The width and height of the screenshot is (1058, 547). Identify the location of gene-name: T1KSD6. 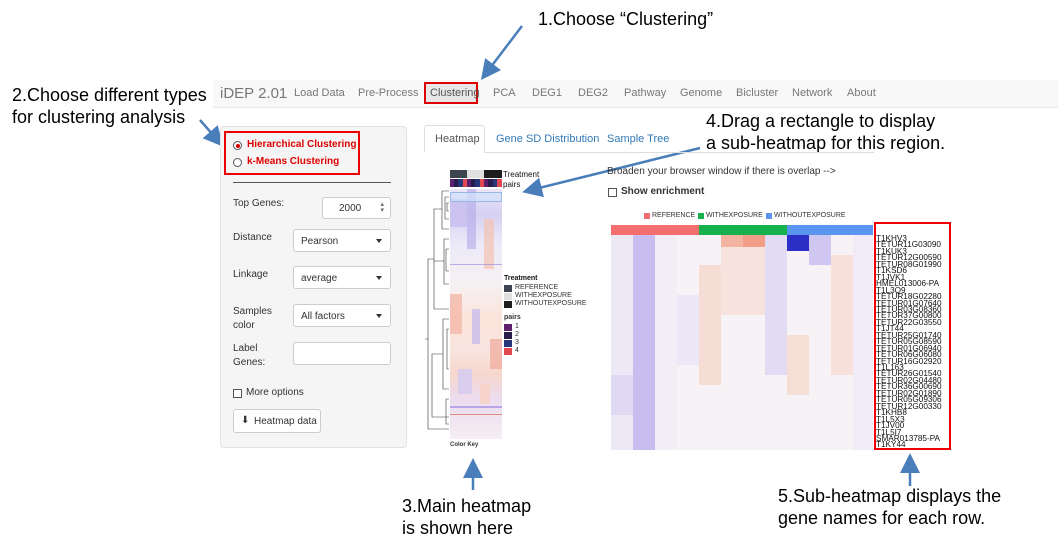
(891, 271).